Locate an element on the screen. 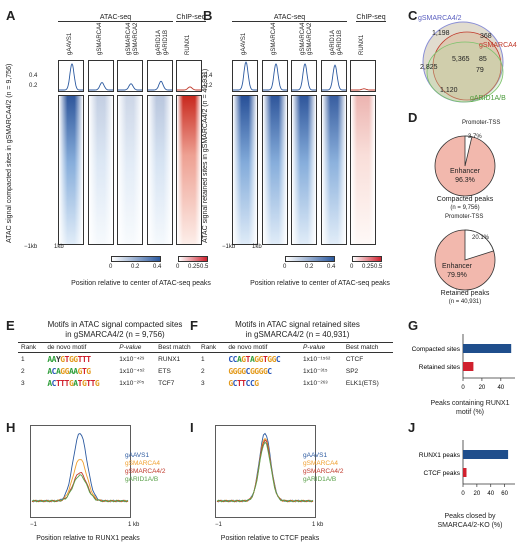  panel-f-title-2: in gSMARCA4/2 (n = 40,931) is located at coordinates (297, 334).